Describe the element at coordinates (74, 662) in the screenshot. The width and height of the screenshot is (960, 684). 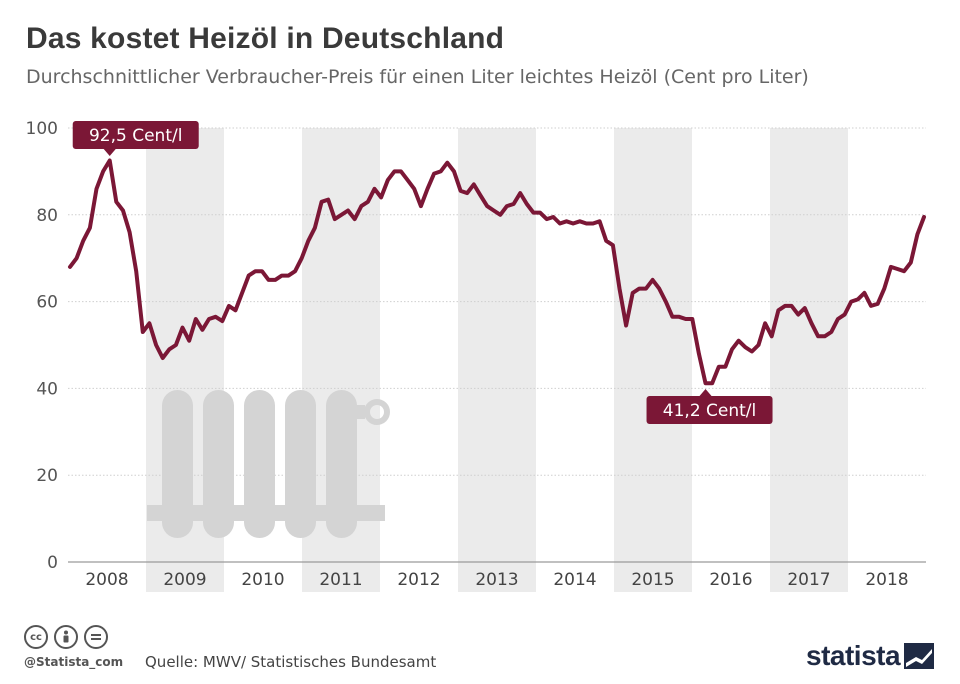
I see `statista-handle: @Statista_com` at that location.